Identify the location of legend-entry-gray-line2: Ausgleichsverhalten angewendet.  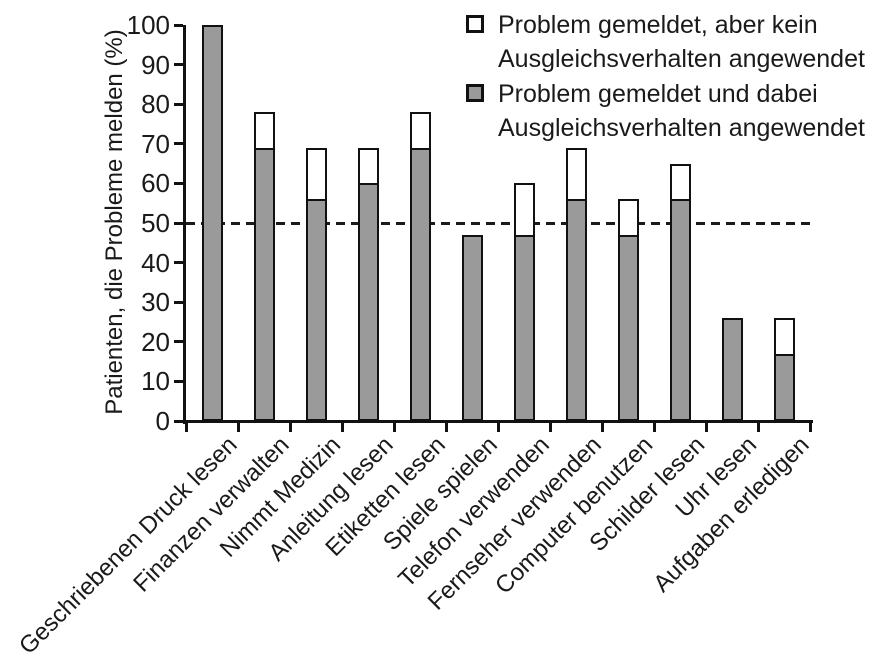
(681, 128).